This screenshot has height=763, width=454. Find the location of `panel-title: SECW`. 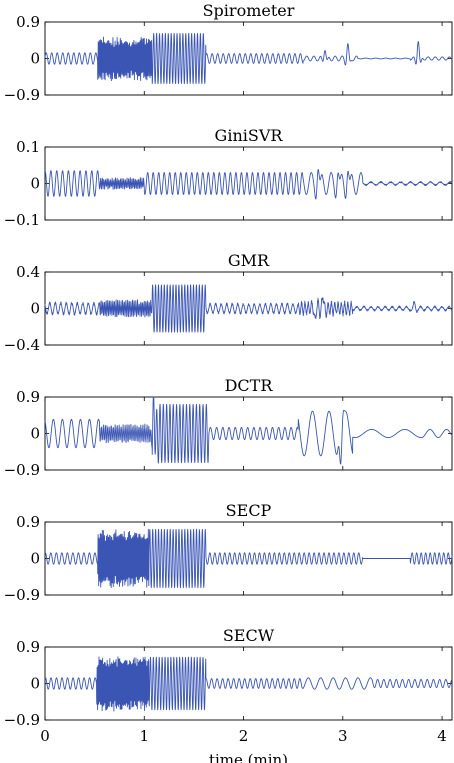

panel-title: SECW is located at coordinates (249, 635).